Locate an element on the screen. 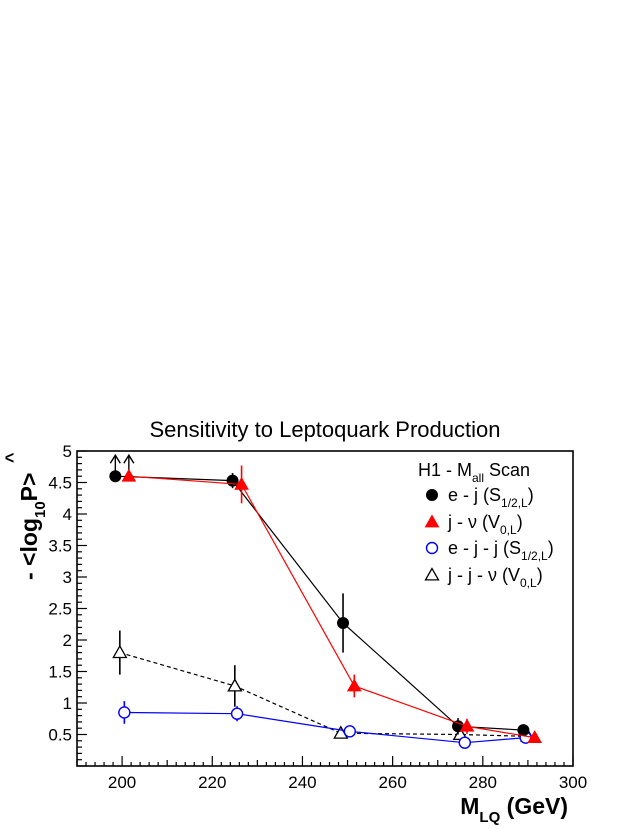 Image resolution: width=640 pixels, height=829 pixels. x-tick-label: 200 is located at coordinates (122, 782).